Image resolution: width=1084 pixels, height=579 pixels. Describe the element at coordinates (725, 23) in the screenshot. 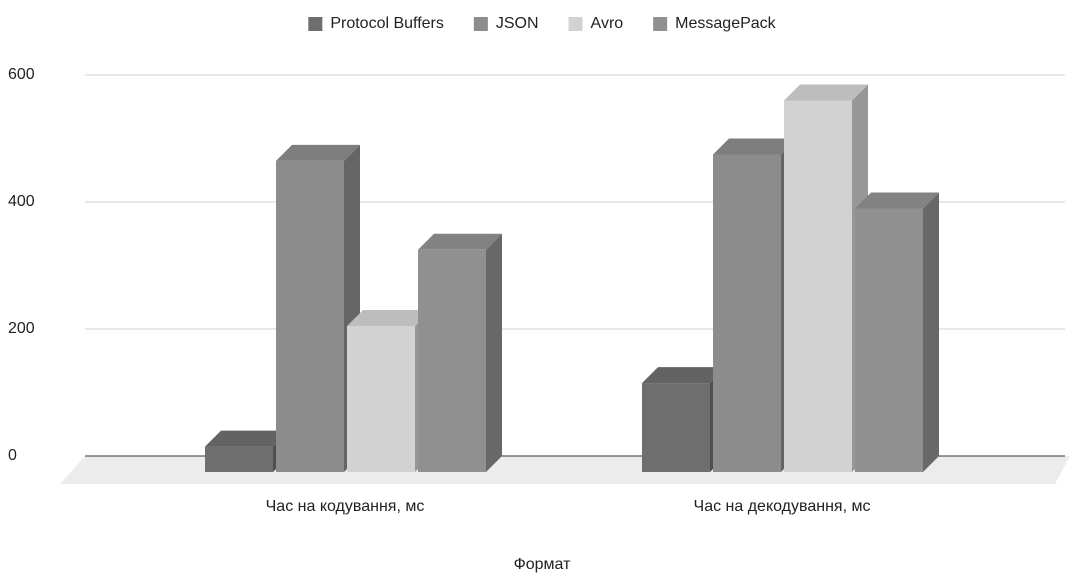

I see `legend-label: MessagePack` at that location.